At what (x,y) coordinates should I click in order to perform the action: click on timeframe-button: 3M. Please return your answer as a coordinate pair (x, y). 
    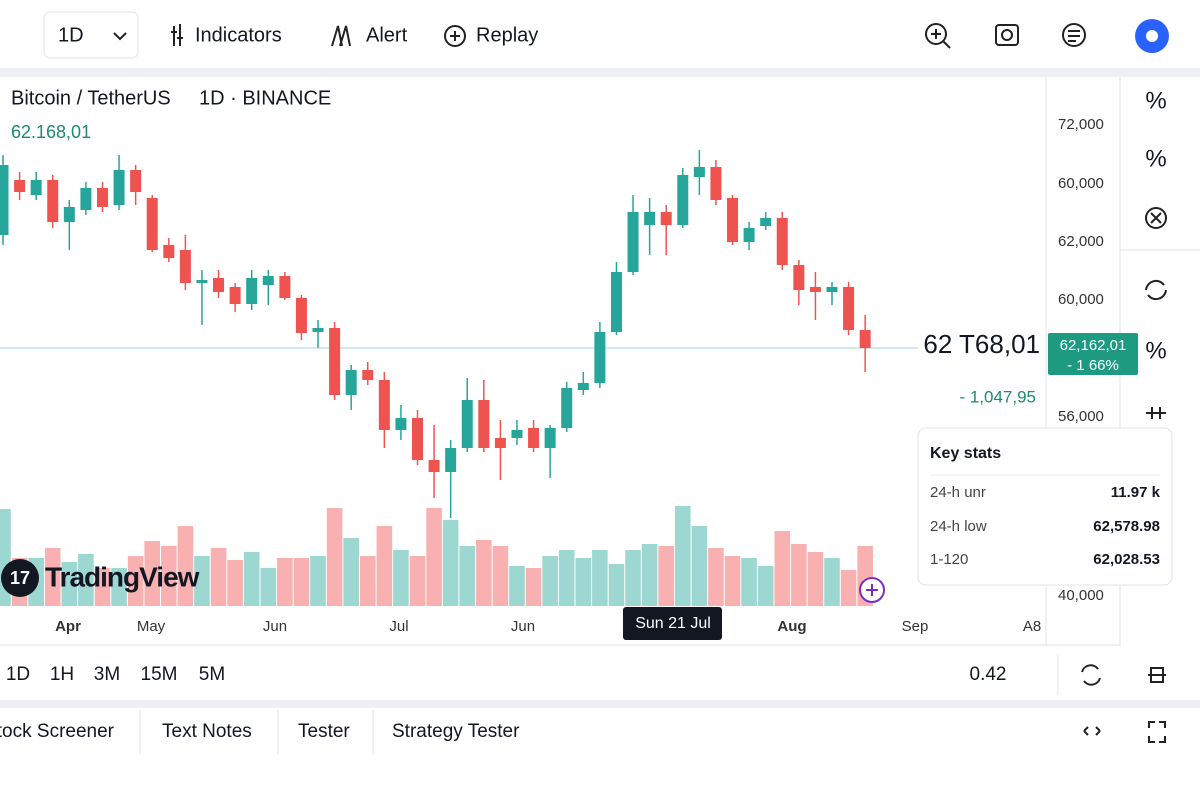
    Looking at the image, I should click on (107, 674).